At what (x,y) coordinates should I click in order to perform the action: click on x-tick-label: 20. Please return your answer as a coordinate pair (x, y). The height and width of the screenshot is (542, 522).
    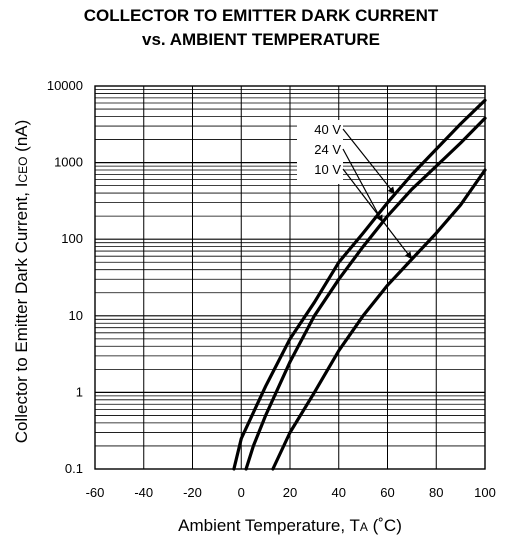
    Looking at the image, I should click on (290, 492).